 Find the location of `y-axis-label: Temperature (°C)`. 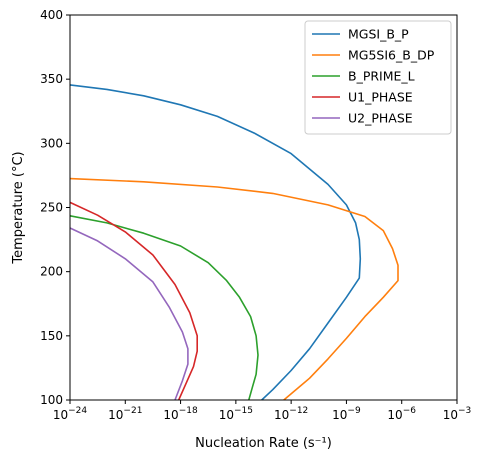

y-axis-label: Temperature (°C) is located at coordinates (18, 207).